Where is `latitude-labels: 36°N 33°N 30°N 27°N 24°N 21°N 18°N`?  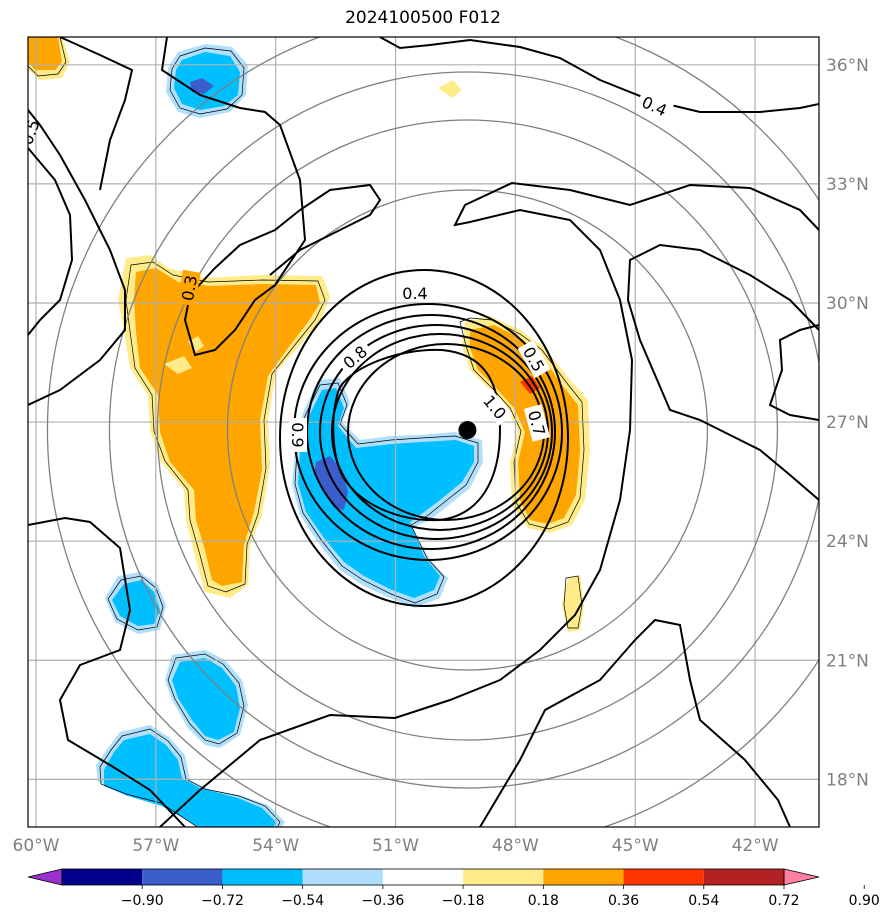
latitude-labels: 36°N 33°N 30°N 27°N 24°N 21°N 18°N is located at coordinates (847, 423).